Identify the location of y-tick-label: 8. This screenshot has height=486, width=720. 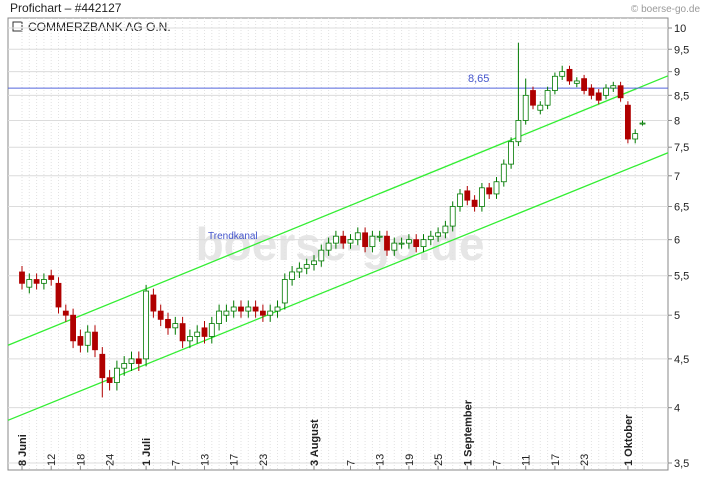
(677, 121).